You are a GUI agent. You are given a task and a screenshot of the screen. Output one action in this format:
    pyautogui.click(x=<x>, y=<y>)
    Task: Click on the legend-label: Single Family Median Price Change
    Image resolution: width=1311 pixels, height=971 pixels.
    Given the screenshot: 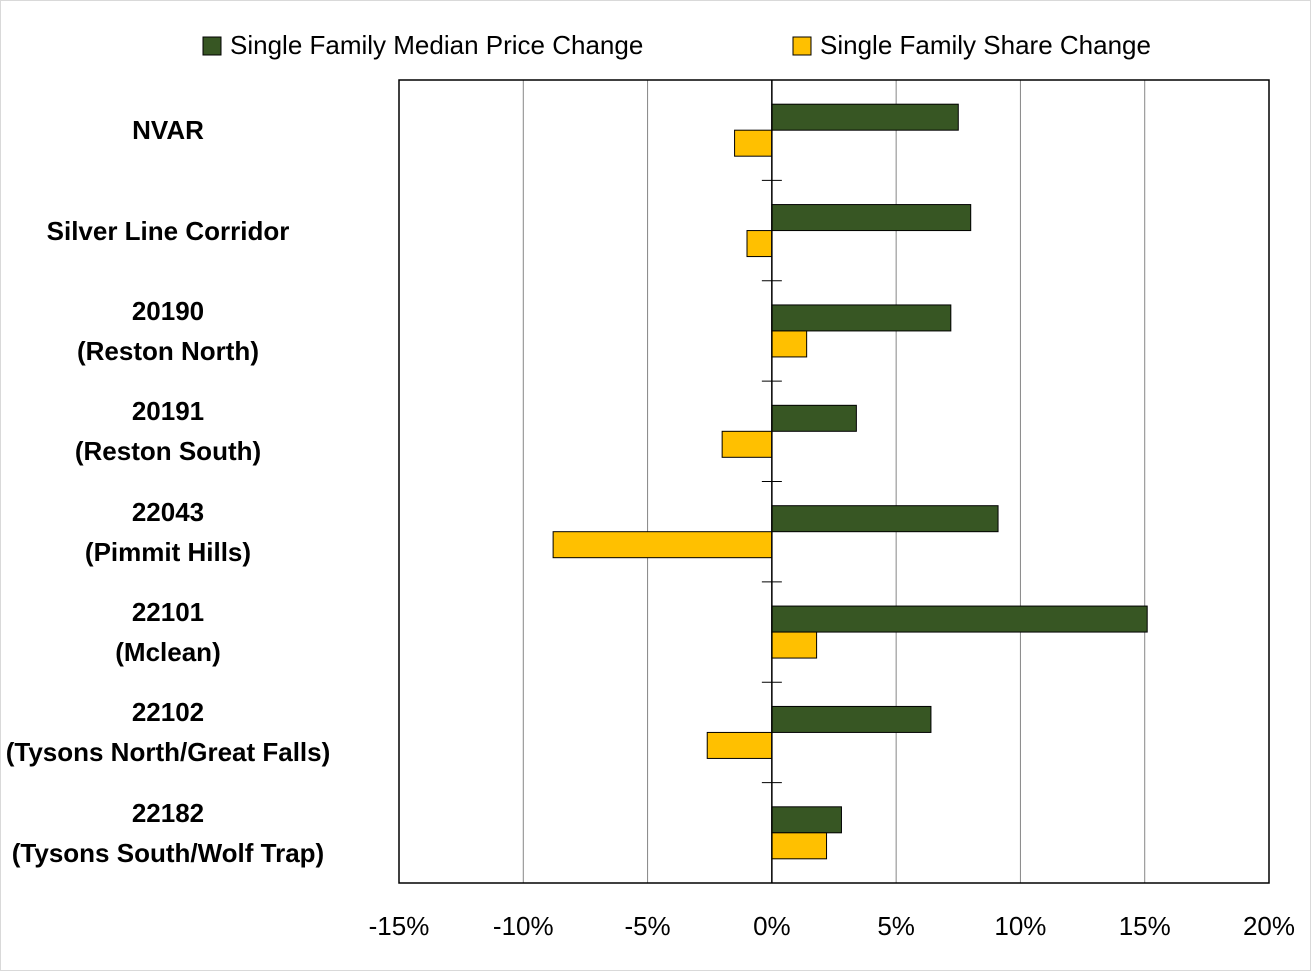 What is the action you would take?
    pyautogui.click(x=436, y=45)
    